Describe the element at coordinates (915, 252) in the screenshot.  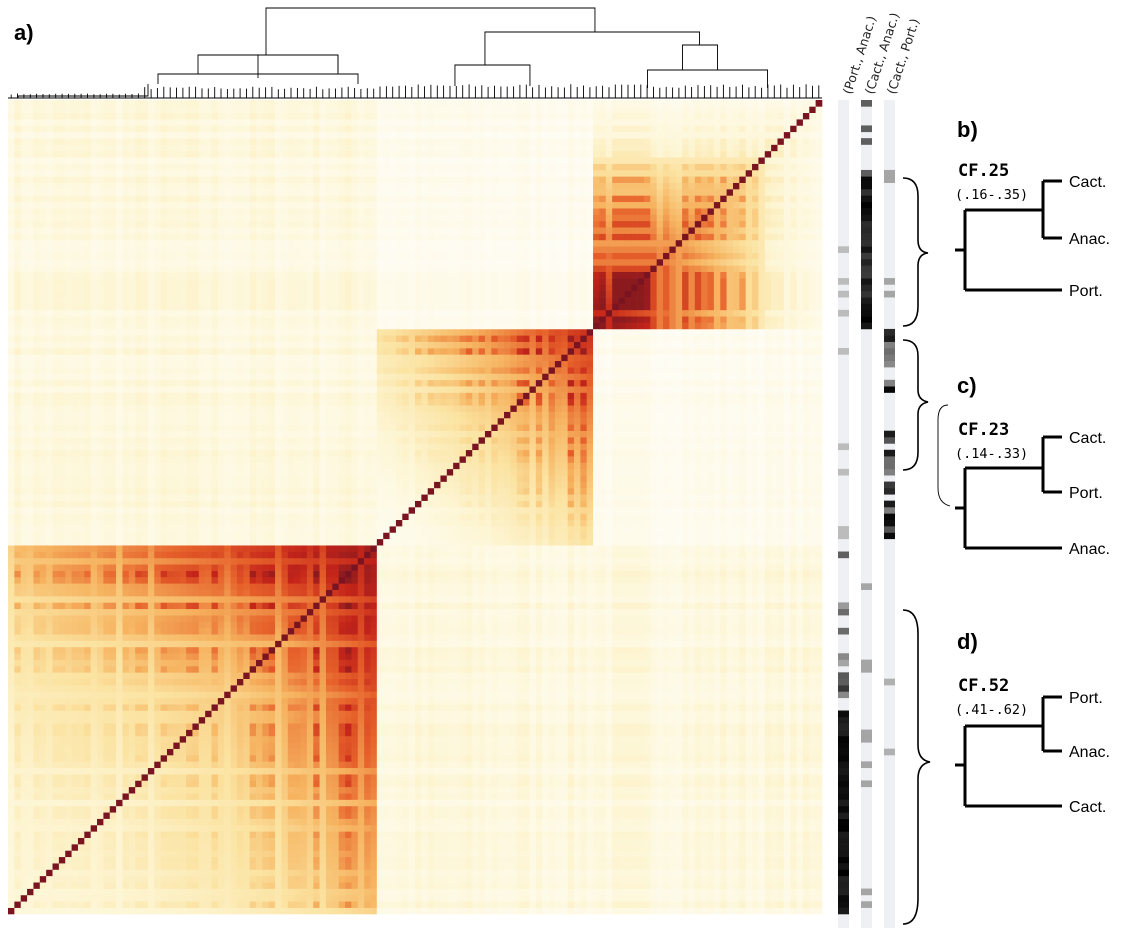
I see `brace-b` at that location.